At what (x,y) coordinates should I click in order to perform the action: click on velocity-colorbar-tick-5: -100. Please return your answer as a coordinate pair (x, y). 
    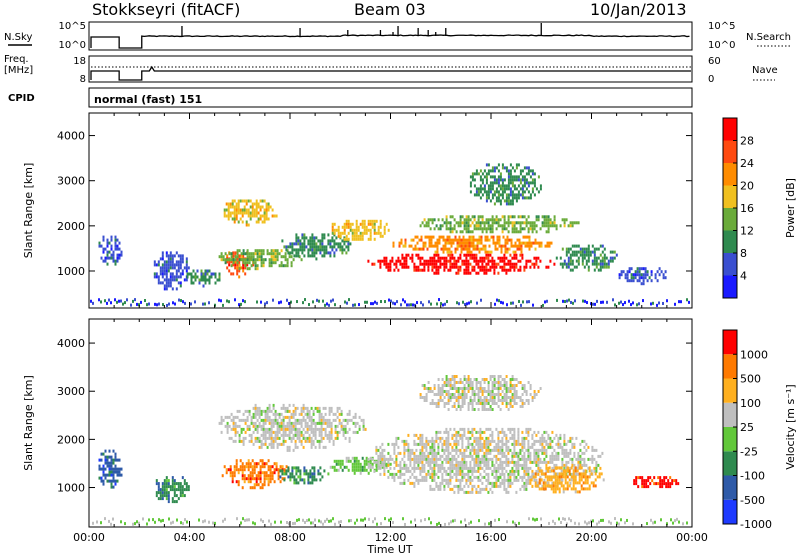
    Looking at the image, I should click on (752, 476).